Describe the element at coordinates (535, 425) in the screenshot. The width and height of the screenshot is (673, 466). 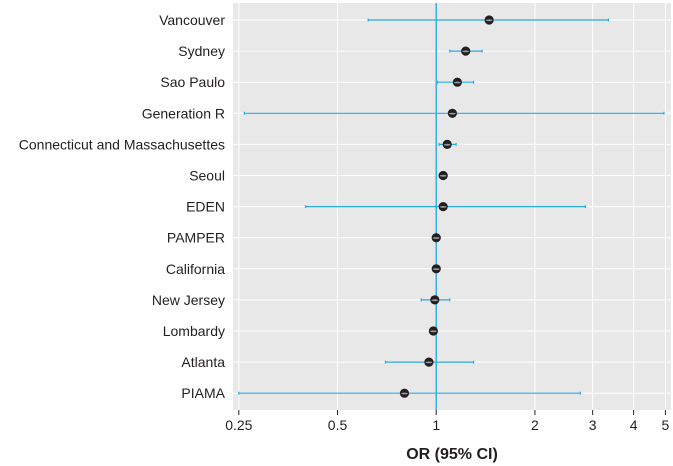
I see `tick-label-2: 2` at that location.